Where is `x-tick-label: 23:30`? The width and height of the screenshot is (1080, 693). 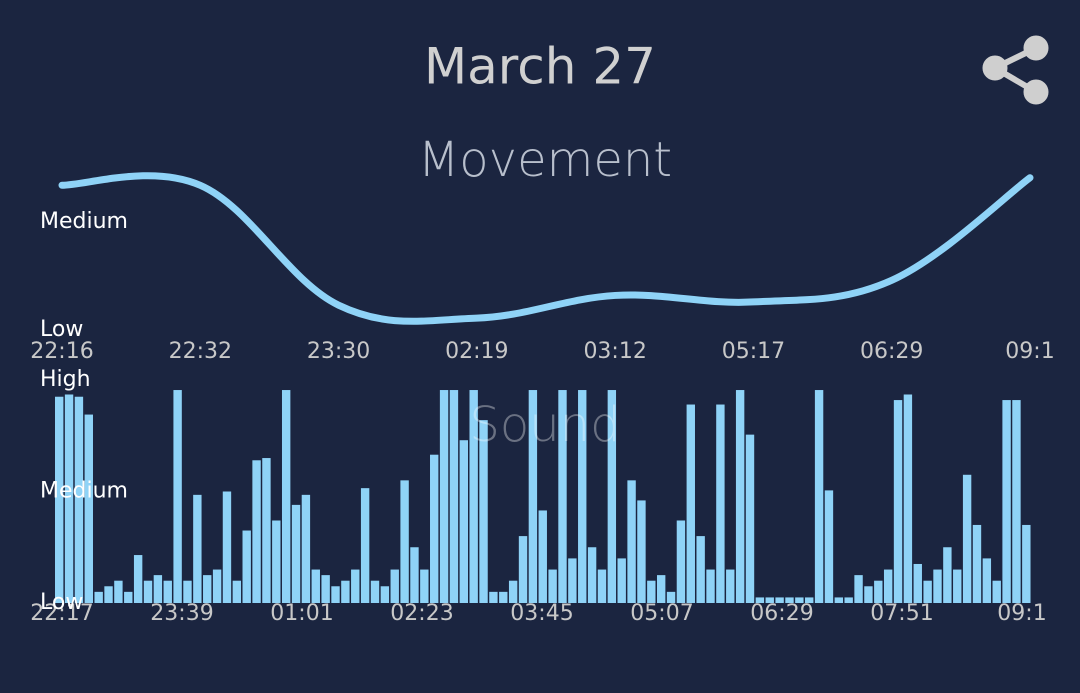 x-tick-label: 23:30 is located at coordinates (338, 351).